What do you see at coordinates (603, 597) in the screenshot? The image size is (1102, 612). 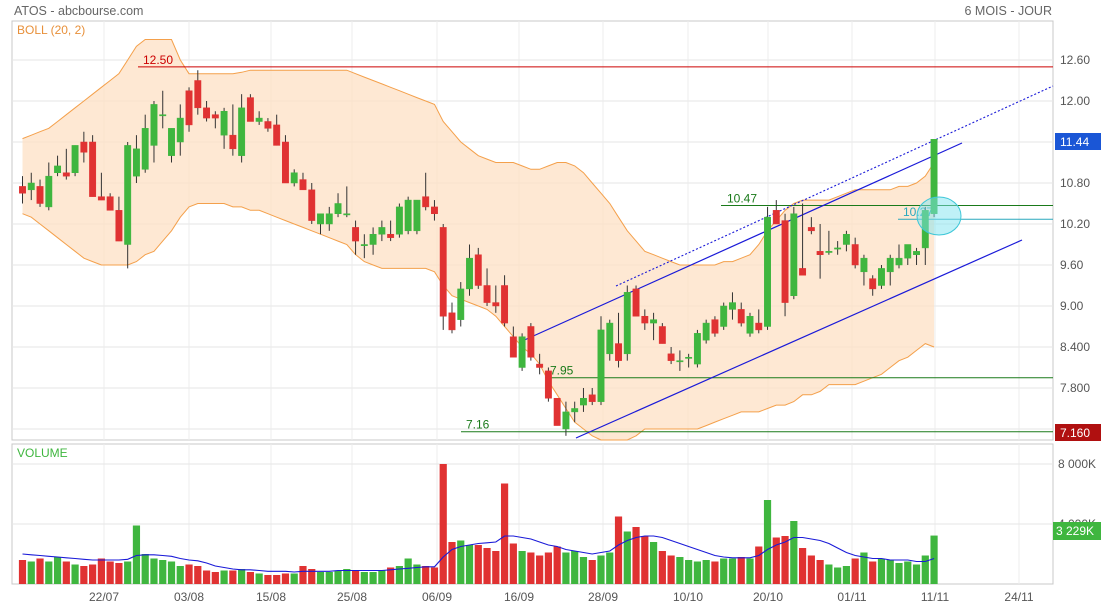 I see `date-tick-label: 28/09` at bounding box center [603, 597].